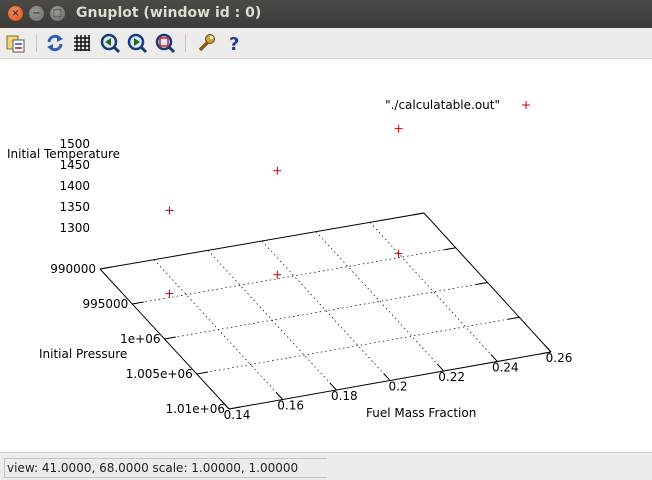 The width and height of the screenshot is (652, 480). Describe the element at coordinates (451, 377) in the screenshot. I see `x-tick-label: 0.22` at that location.